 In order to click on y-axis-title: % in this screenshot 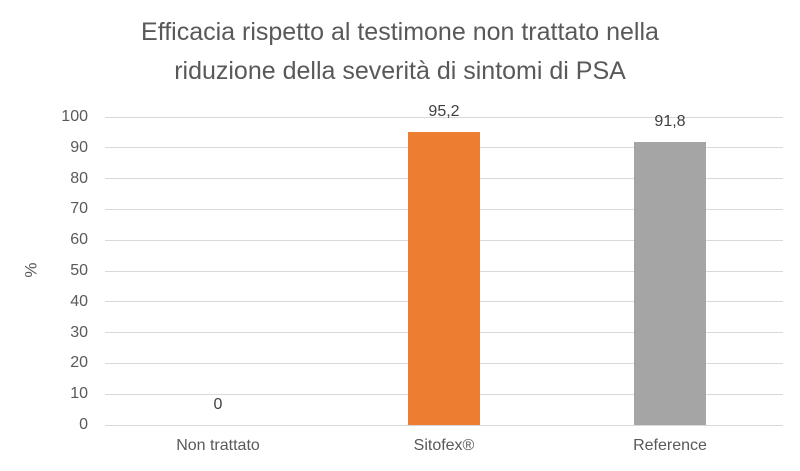, I will do `click(31, 270)`.